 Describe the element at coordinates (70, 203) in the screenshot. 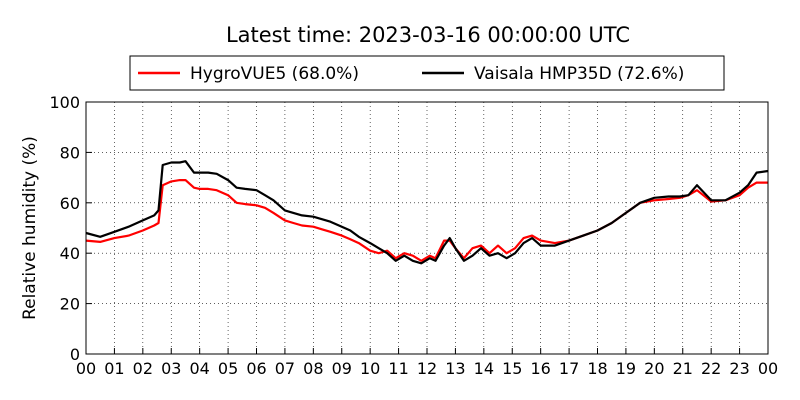

I see `y-tick-label: 60` at that location.